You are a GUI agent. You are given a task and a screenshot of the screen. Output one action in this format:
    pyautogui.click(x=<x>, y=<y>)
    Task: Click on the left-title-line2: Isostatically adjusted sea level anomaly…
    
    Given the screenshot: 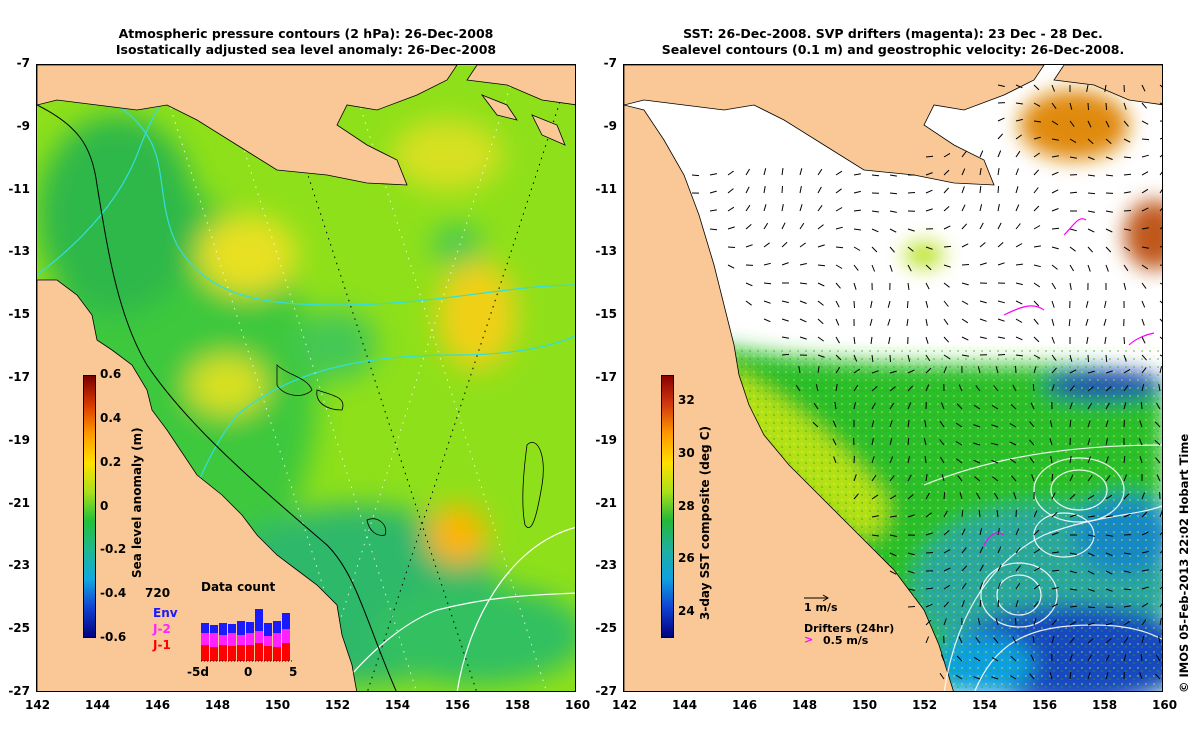 What is the action you would take?
    pyautogui.click(x=306, y=49)
    